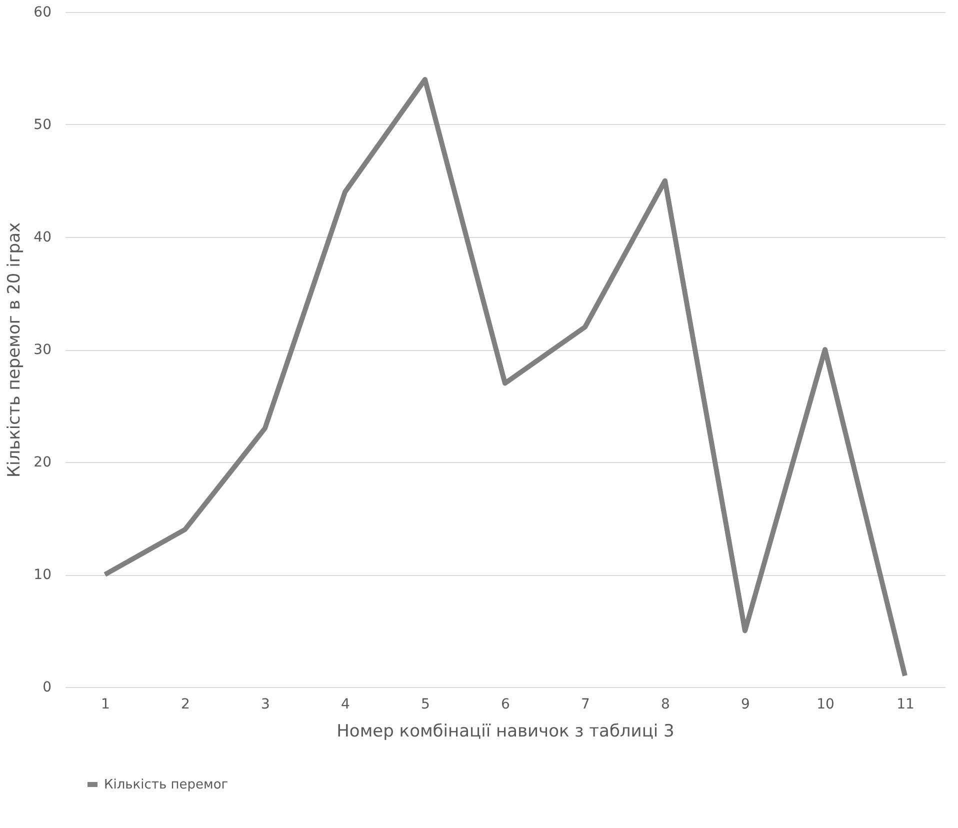 The width and height of the screenshot is (958, 828). I want to click on x-tick-label: 2, so click(185, 704).